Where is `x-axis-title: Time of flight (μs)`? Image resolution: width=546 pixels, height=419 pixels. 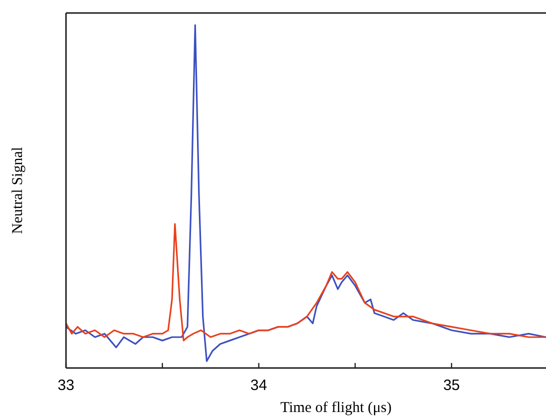 x-axis-title: Time of flight (μs) is located at coordinates (336, 408).